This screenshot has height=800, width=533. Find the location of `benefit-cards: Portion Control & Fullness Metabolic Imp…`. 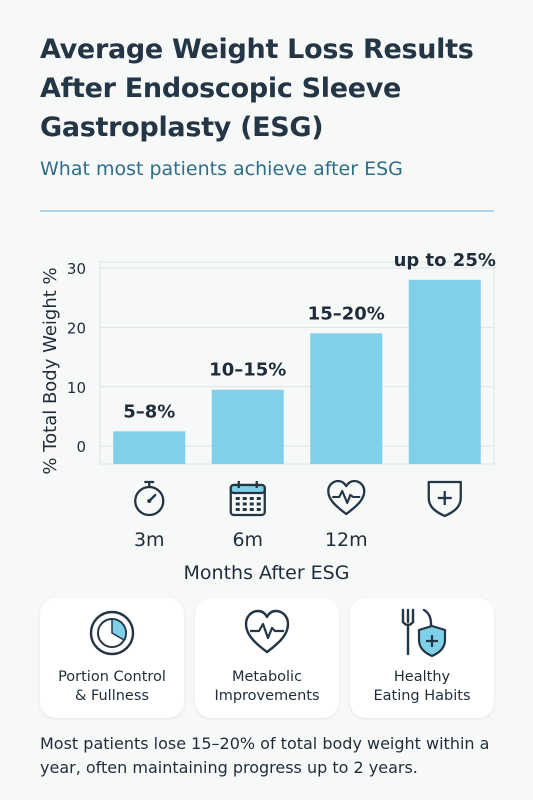

benefit-cards: Portion Control & Fullness Metabolic Imp… is located at coordinates (267, 658).